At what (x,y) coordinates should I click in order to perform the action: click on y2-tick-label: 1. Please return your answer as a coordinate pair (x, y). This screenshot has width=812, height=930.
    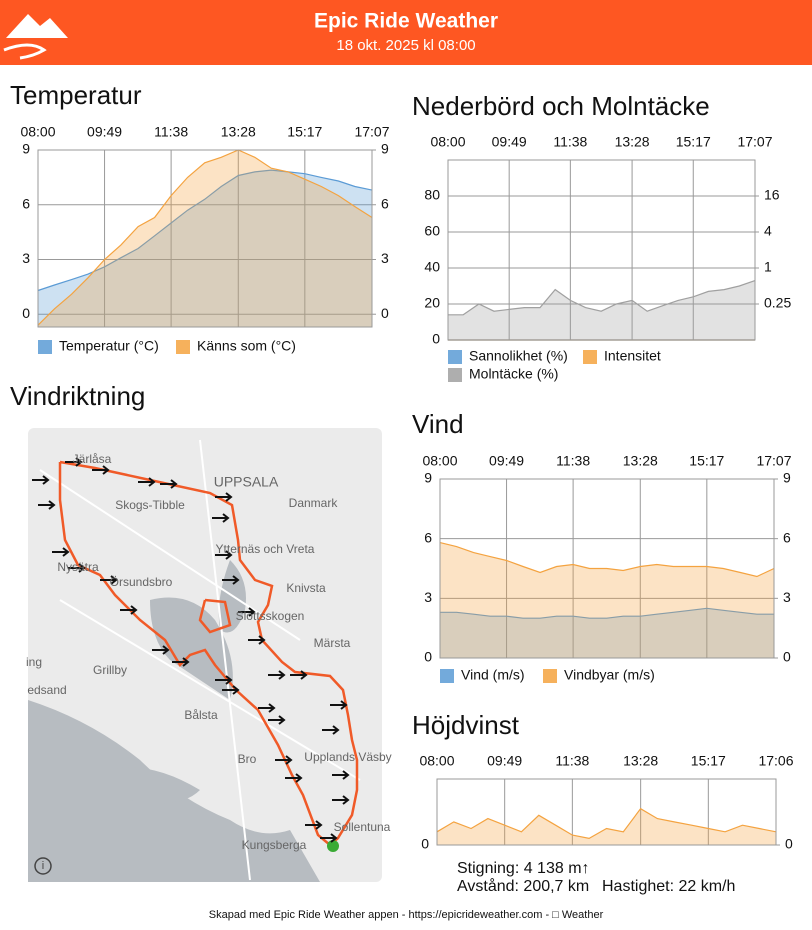
    Looking at the image, I should click on (768, 267).